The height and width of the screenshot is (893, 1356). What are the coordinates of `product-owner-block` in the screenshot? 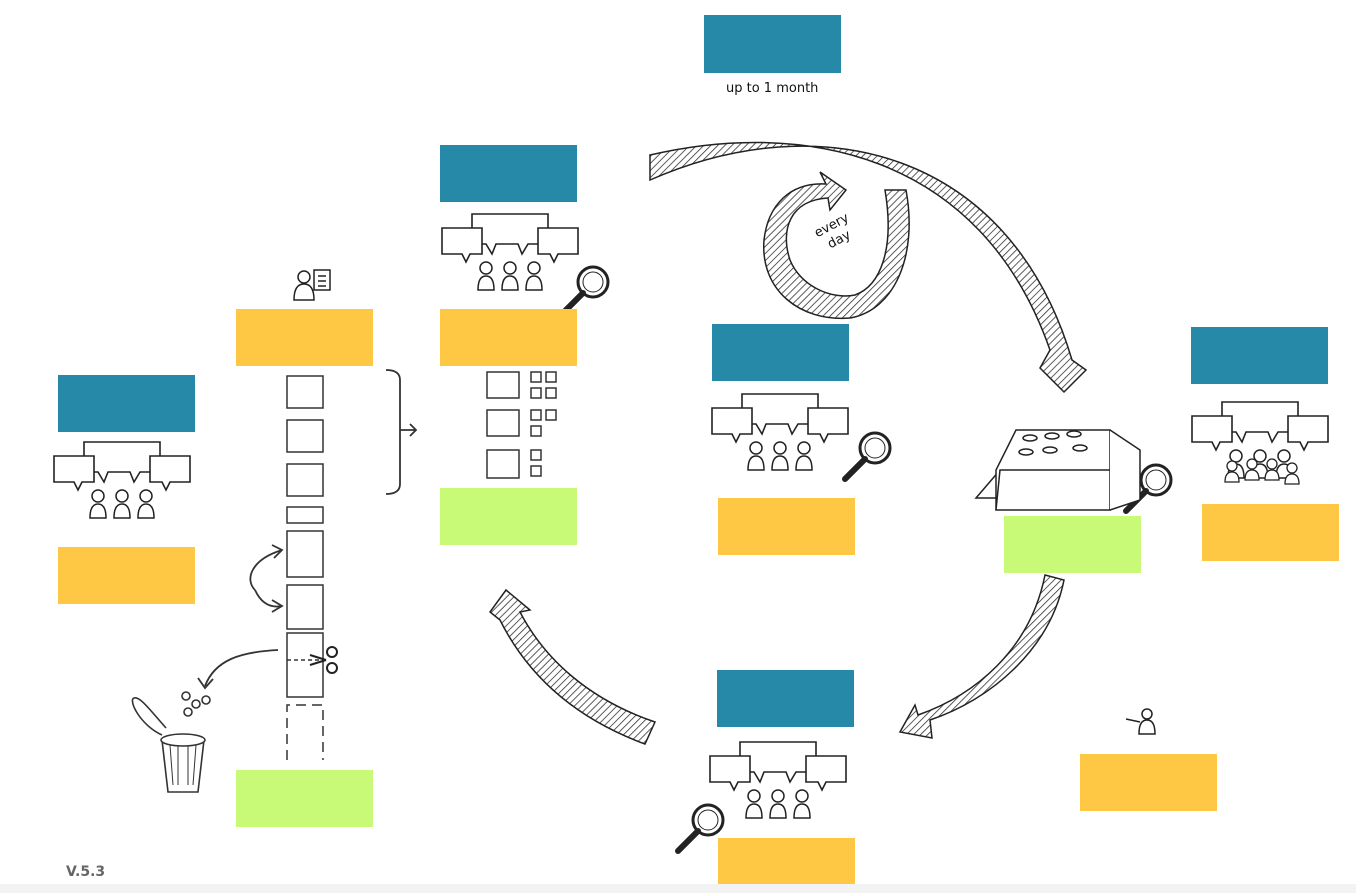 It's located at (304, 337).